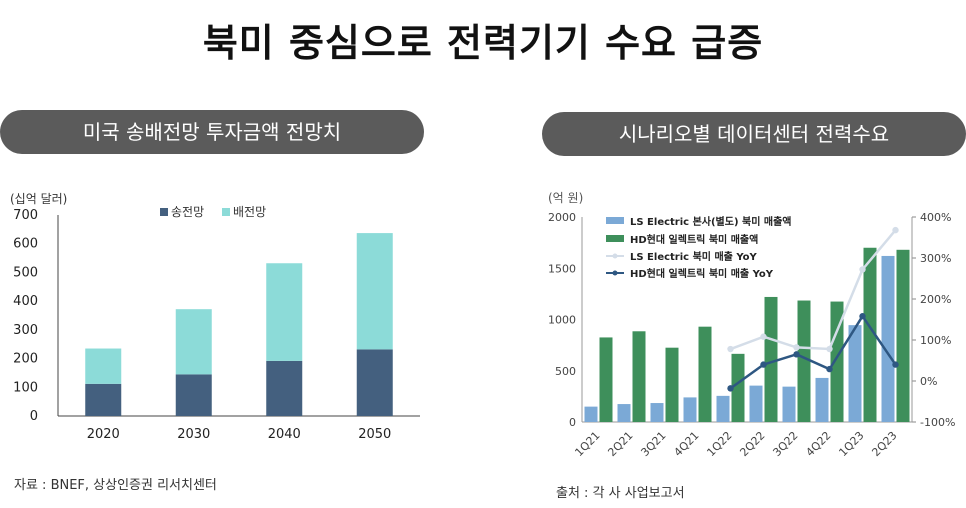 This screenshot has height=508, width=966. I want to click on legend-label: HD현대 일렉트릭 북미 매출액, so click(694, 239).